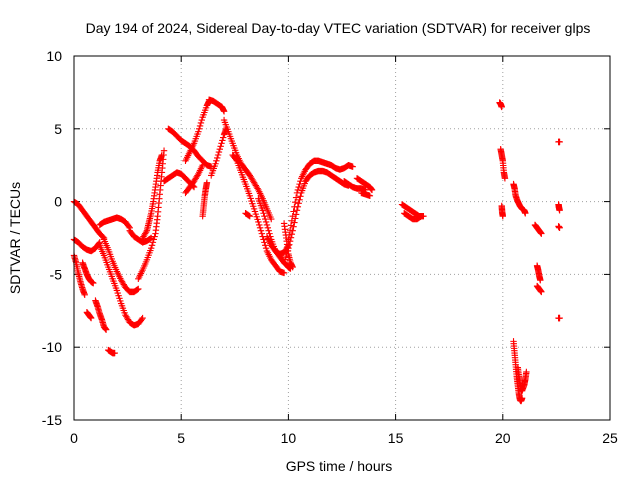 The height and width of the screenshot is (480, 640). I want to click on x-tick-label: 25, so click(610, 438).